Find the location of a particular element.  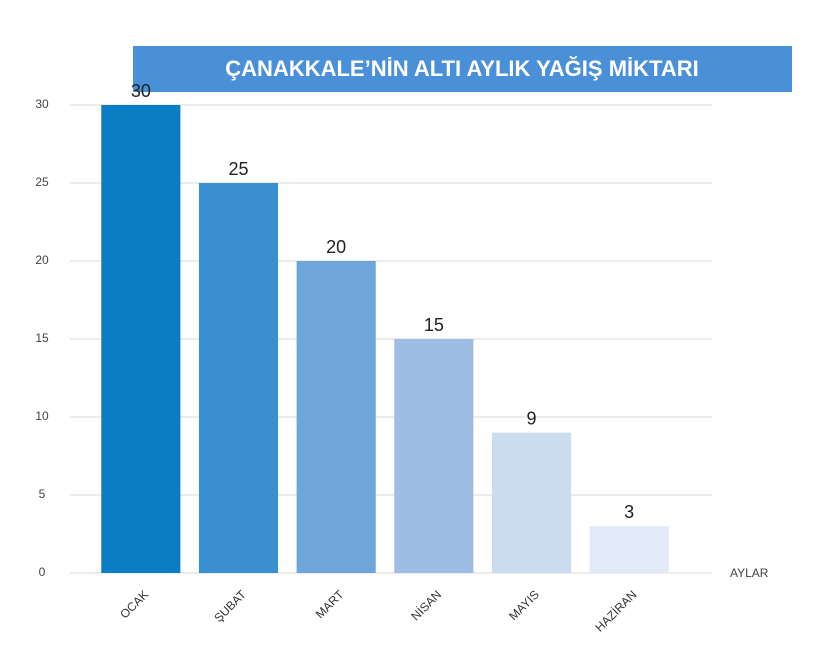

y-tick-label: 25 is located at coordinates (42, 182).